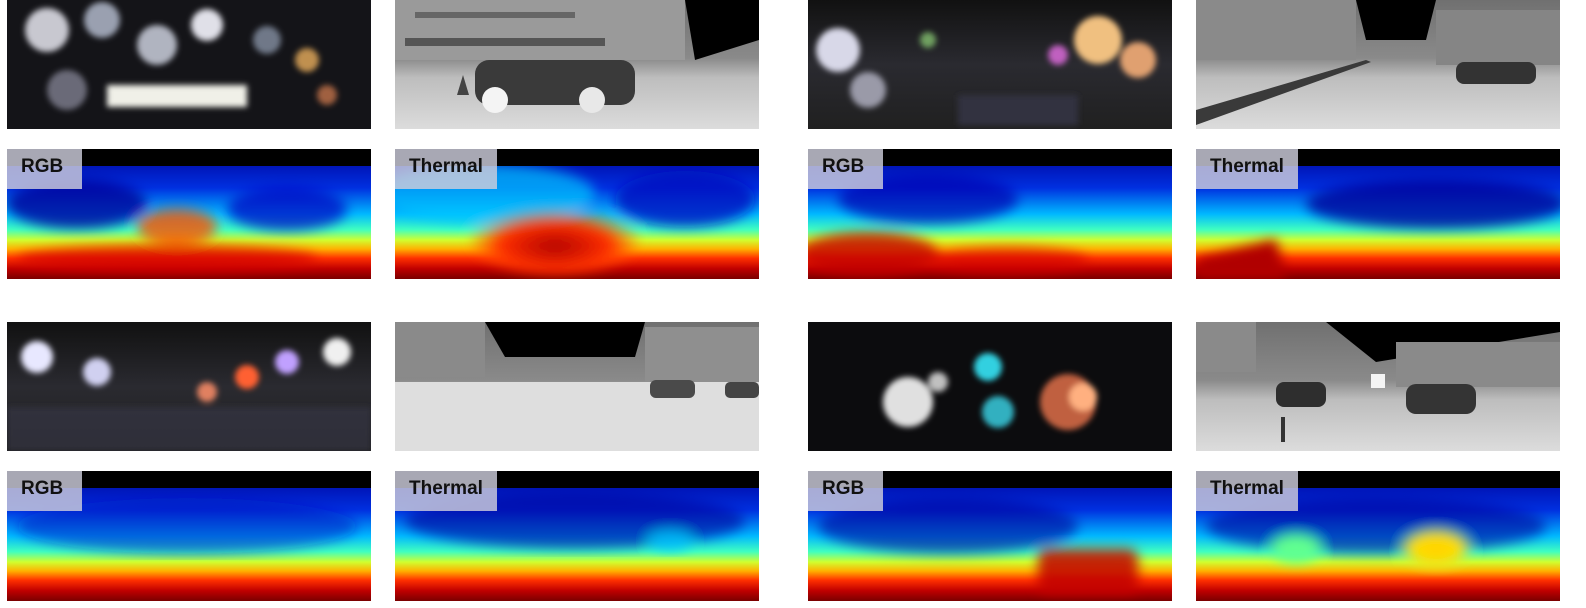 The height and width of the screenshot is (608, 1586). What do you see at coordinates (1378, 214) in the screenshot?
I see `thermal-depth-map-2: Thermal` at bounding box center [1378, 214].